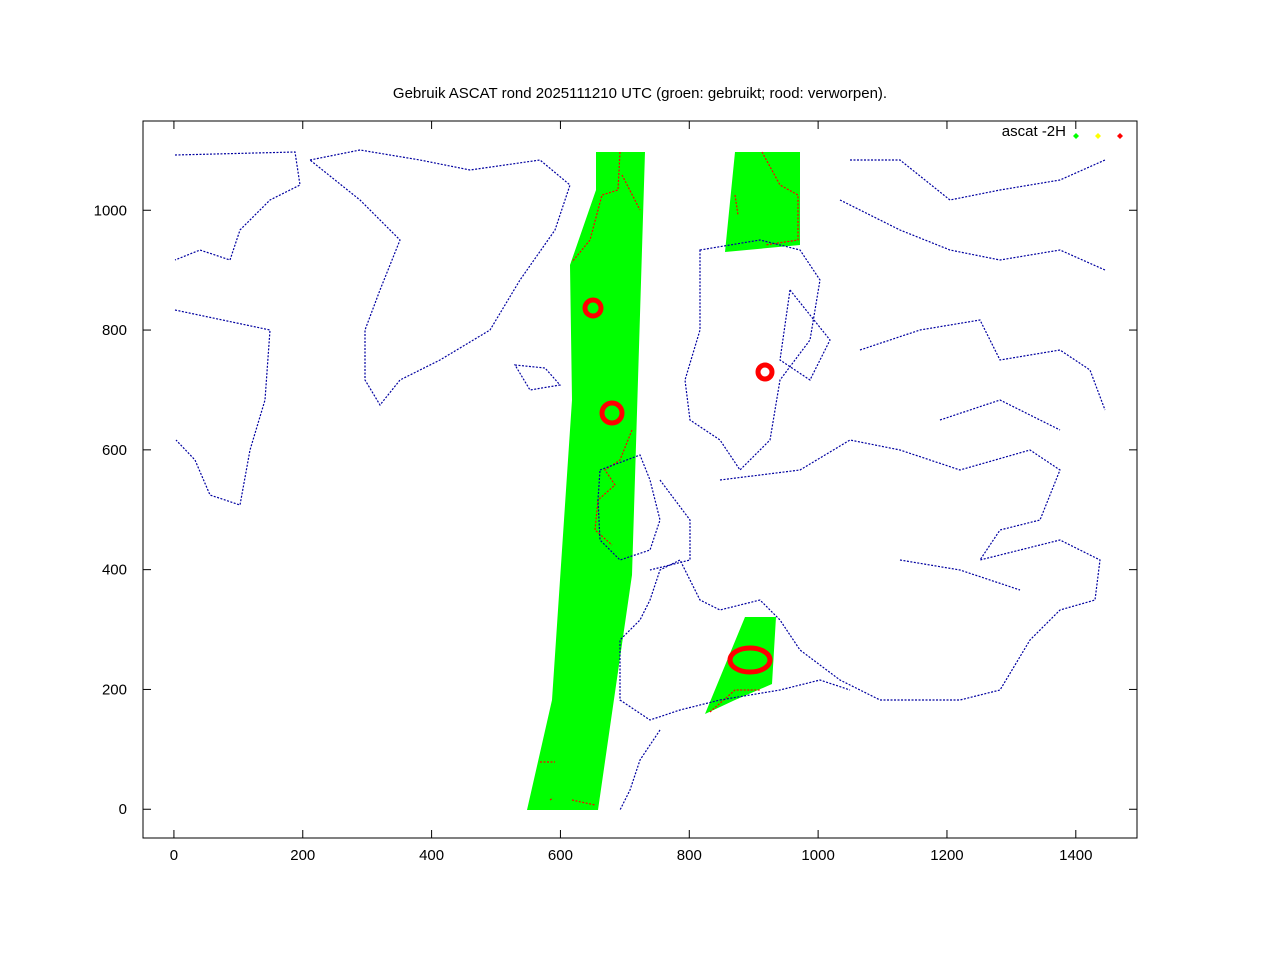  What do you see at coordinates (946, 855) in the screenshot?
I see `x-tick-label: 1200` at bounding box center [946, 855].